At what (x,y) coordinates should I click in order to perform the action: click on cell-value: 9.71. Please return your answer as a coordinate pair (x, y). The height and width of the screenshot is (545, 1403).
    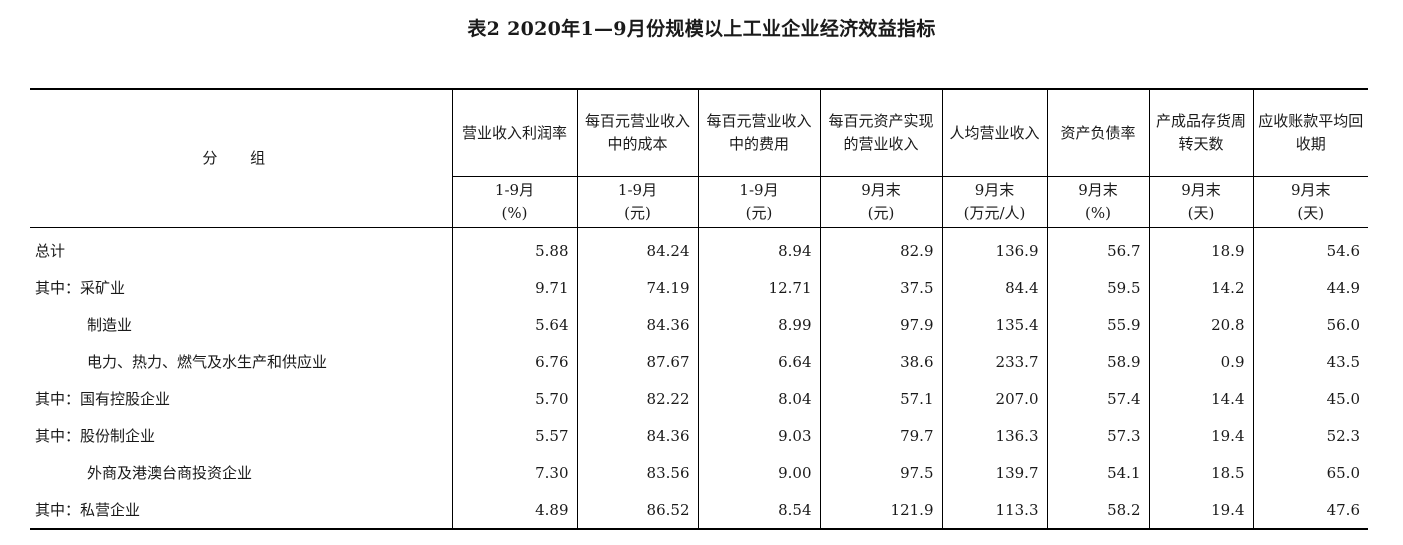
    Looking at the image, I should click on (514, 287).